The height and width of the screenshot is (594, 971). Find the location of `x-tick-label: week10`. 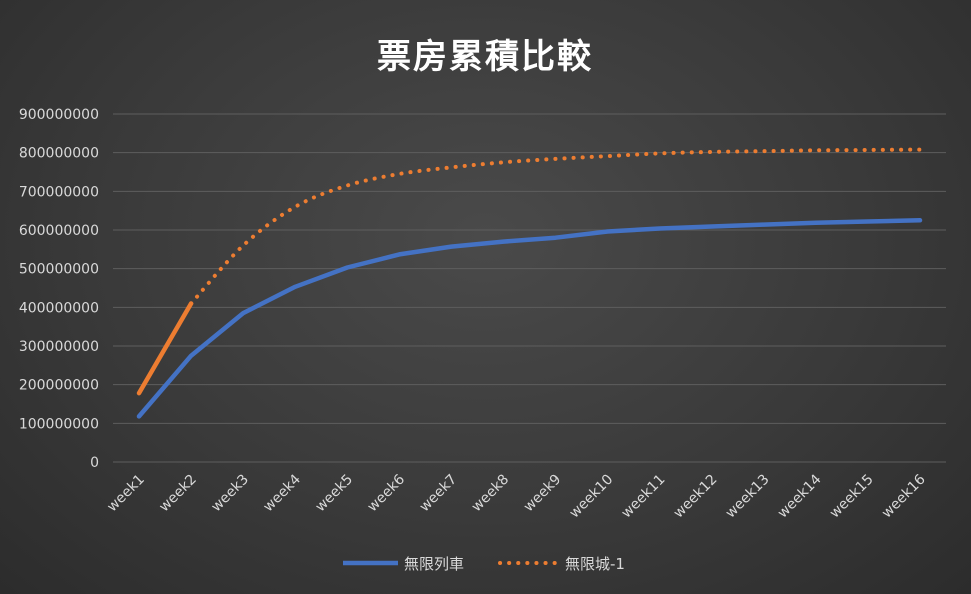

x-tick-label: week10 is located at coordinates (591, 497).